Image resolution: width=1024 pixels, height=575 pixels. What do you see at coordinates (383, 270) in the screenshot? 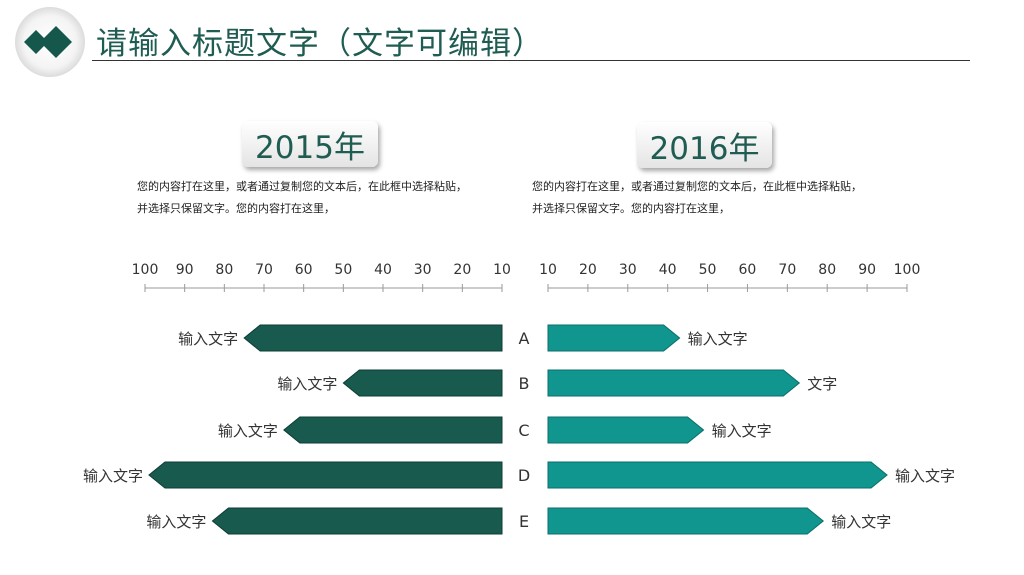
I see `tick-label-left: 40` at bounding box center [383, 270].